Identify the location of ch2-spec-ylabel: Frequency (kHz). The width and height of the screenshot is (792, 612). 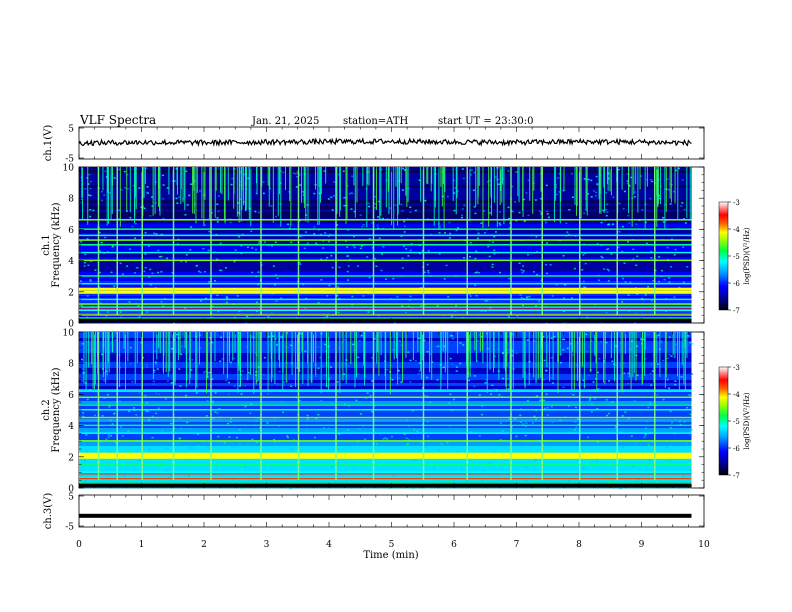
(56, 409).